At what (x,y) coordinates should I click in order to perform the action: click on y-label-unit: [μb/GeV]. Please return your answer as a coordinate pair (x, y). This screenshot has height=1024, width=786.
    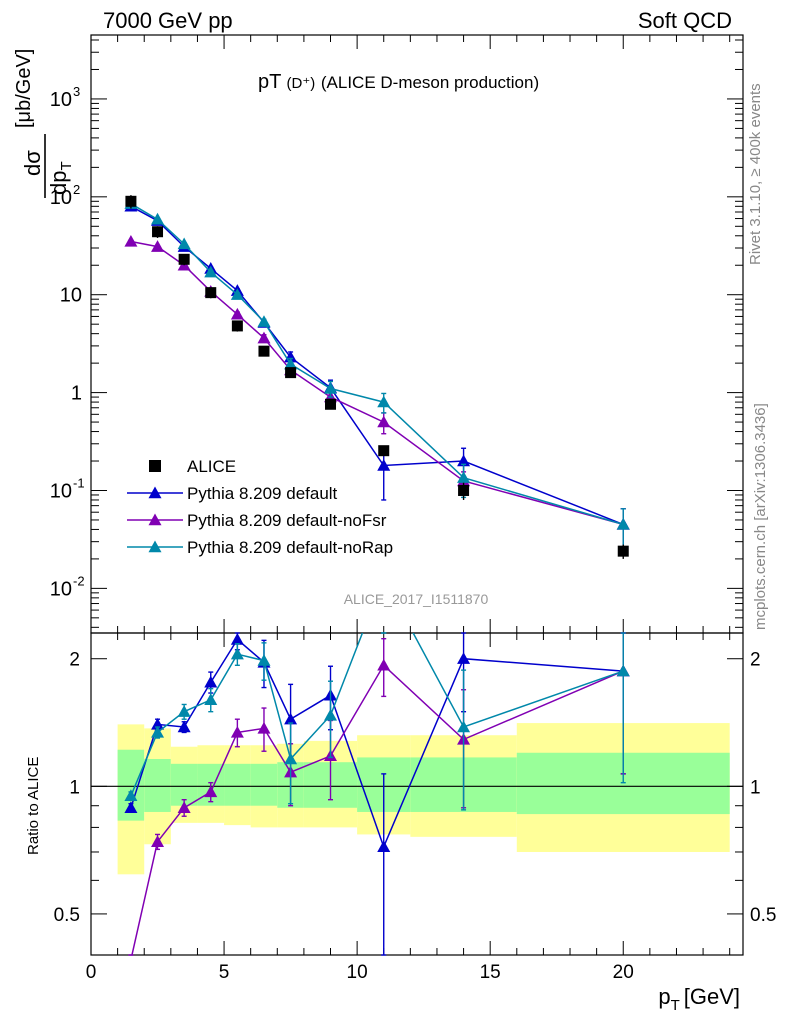
    Looking at the image, I should click on (24, 88).